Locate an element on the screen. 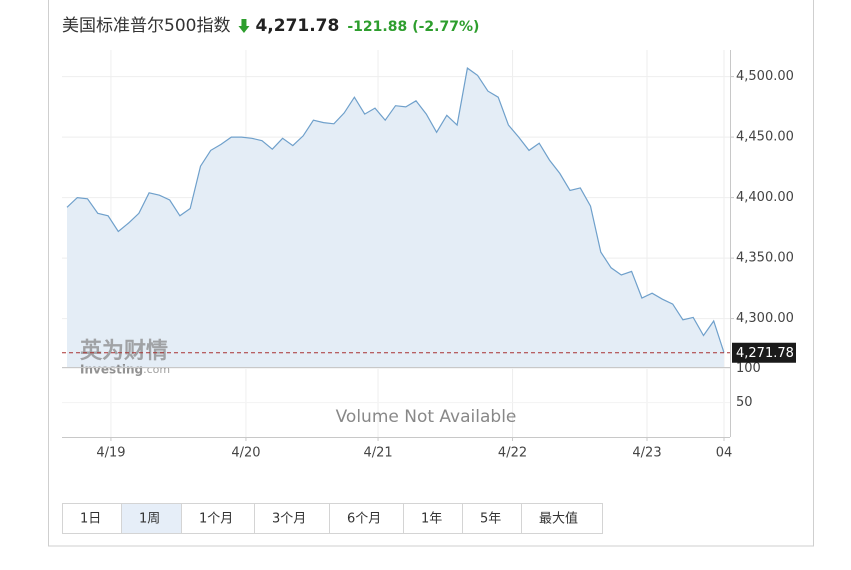 The height and width of the screenshot is (570, 851). range-button-label: 5年 is located at coordinates (490, 519).